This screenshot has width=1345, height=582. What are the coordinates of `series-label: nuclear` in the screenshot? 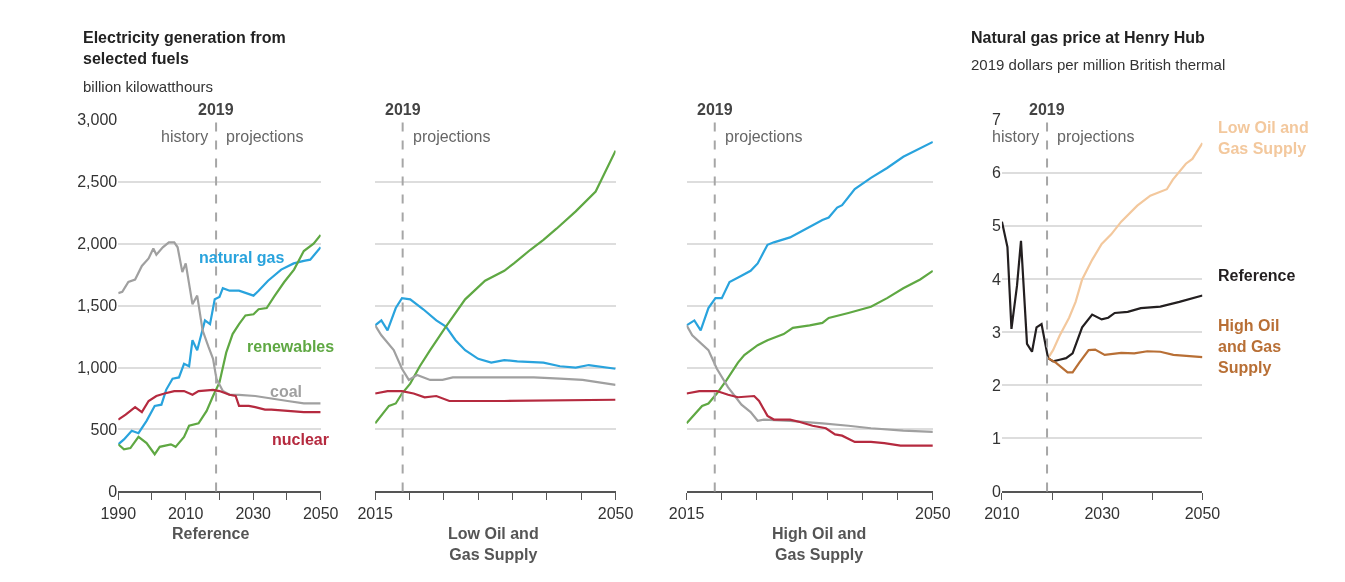 It's located at (300, 439).